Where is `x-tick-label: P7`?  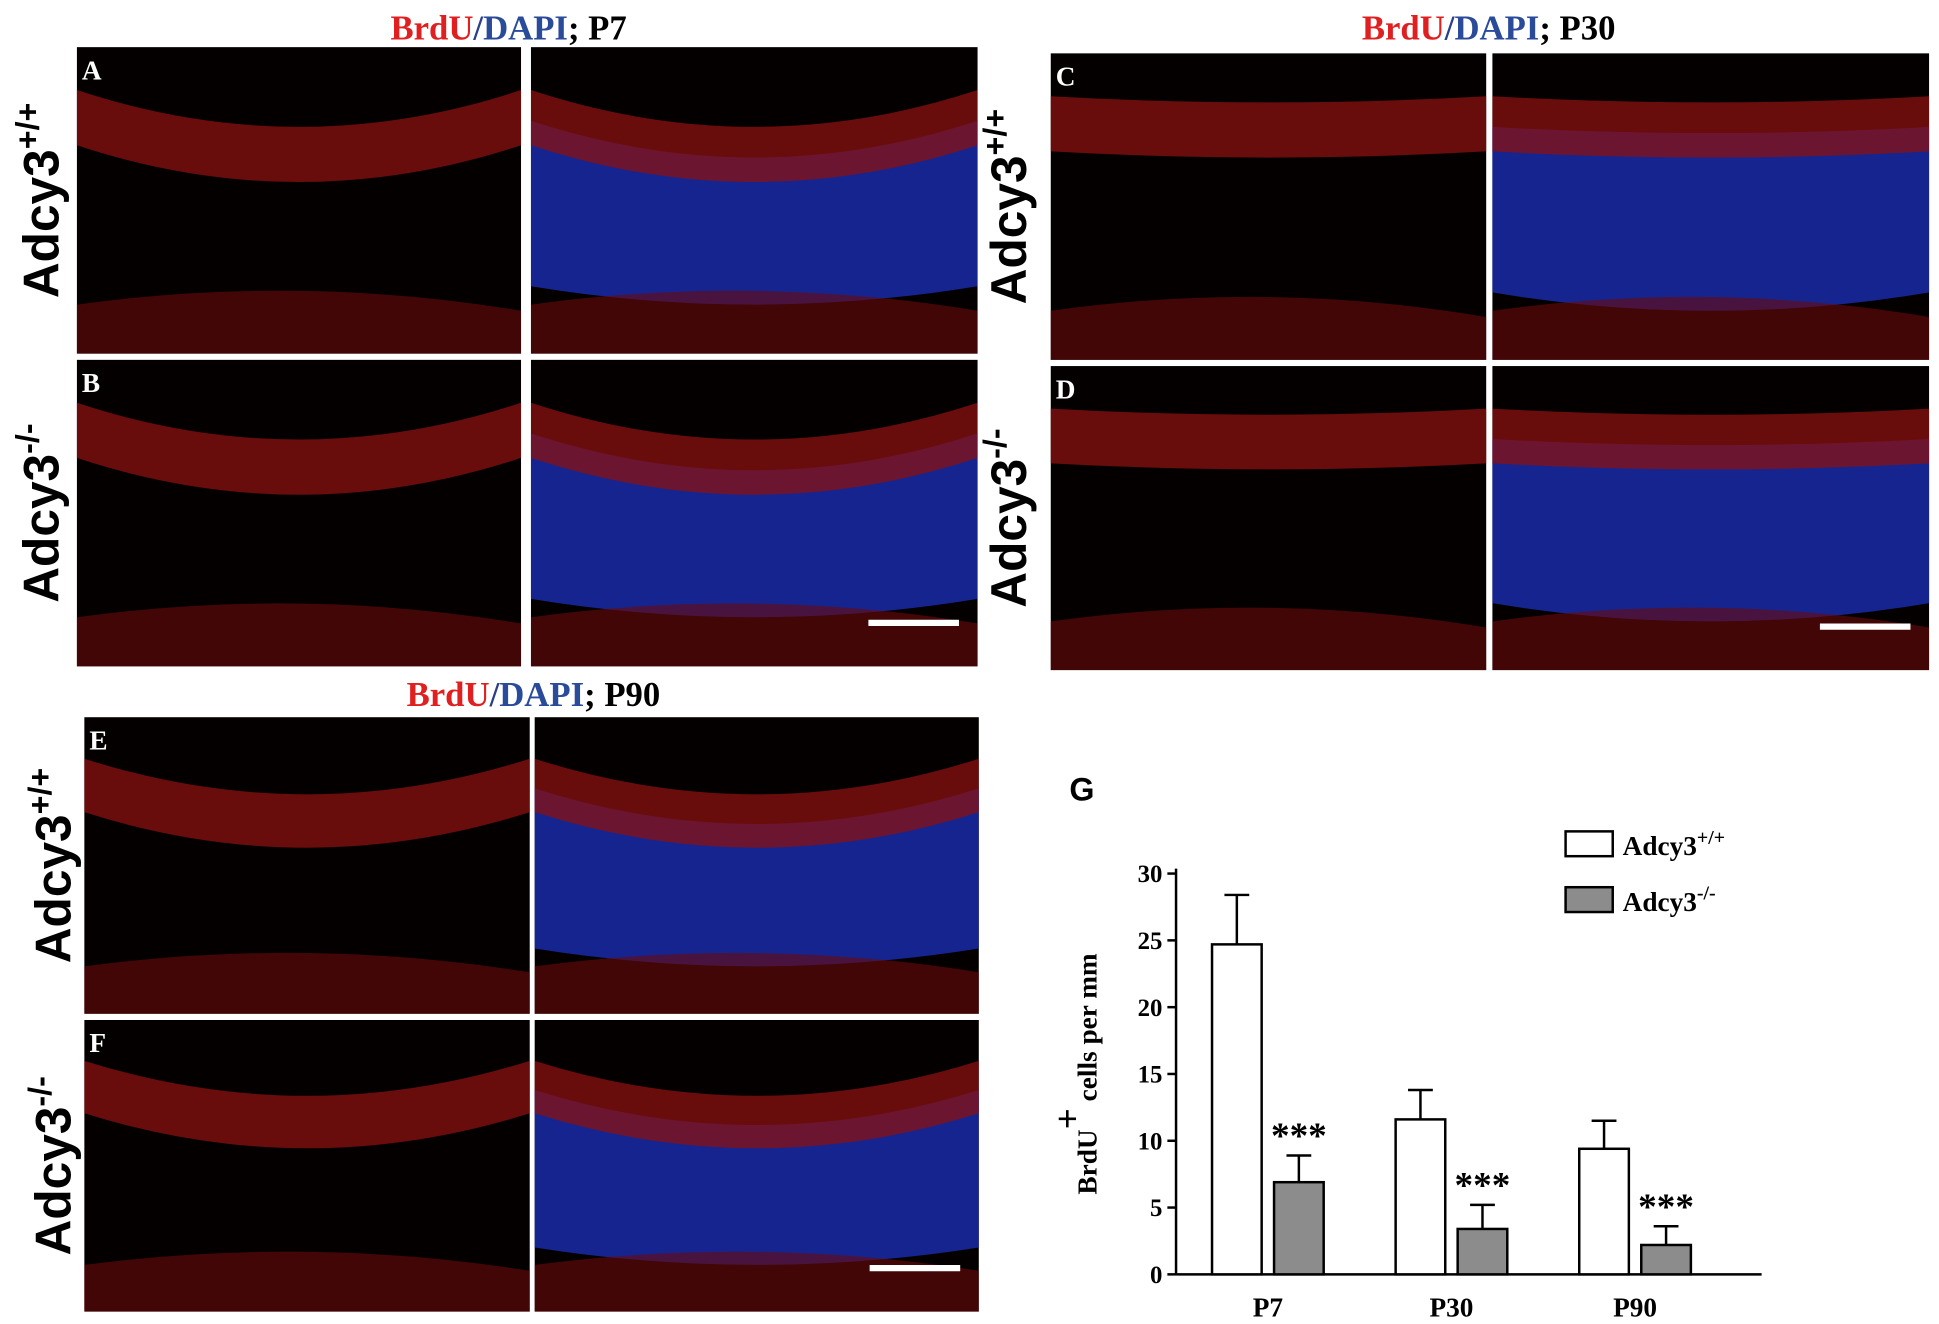 x-tick-label: P7 is located at coordinates (1268, 1308).